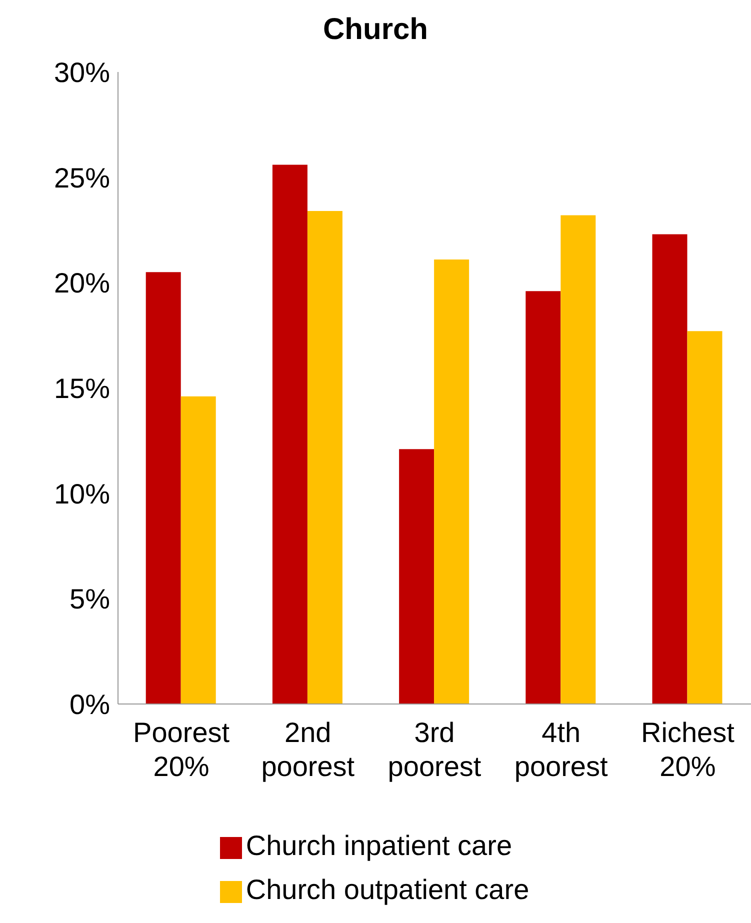 The image size is (751, 923). Describe the element at coordinates (82, 494) in the screenshot. I see `y-tick-label: 10%` at that location.